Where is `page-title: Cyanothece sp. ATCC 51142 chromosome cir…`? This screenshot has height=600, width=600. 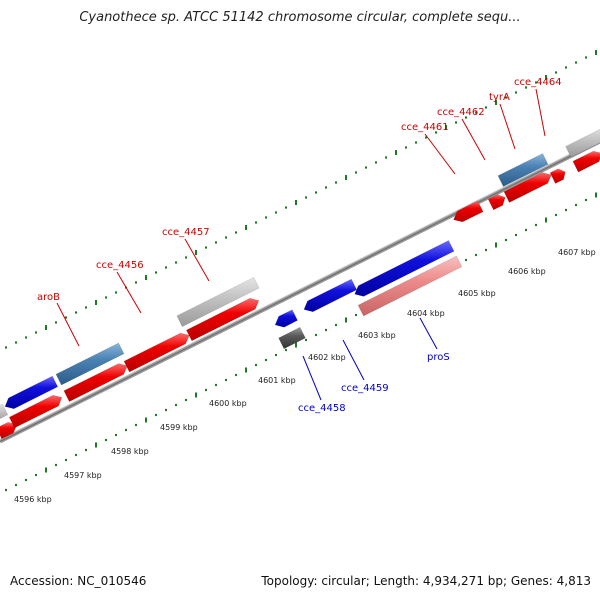
page-title: Cyanothece sp. ATCC 51142 chromosome cir… is located at coordinates (300, 17).